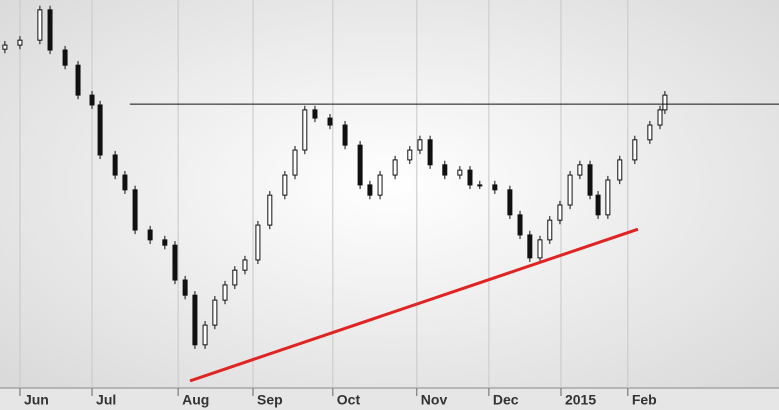  I want to click on x-tick-label: 2015, so click(580, 400).